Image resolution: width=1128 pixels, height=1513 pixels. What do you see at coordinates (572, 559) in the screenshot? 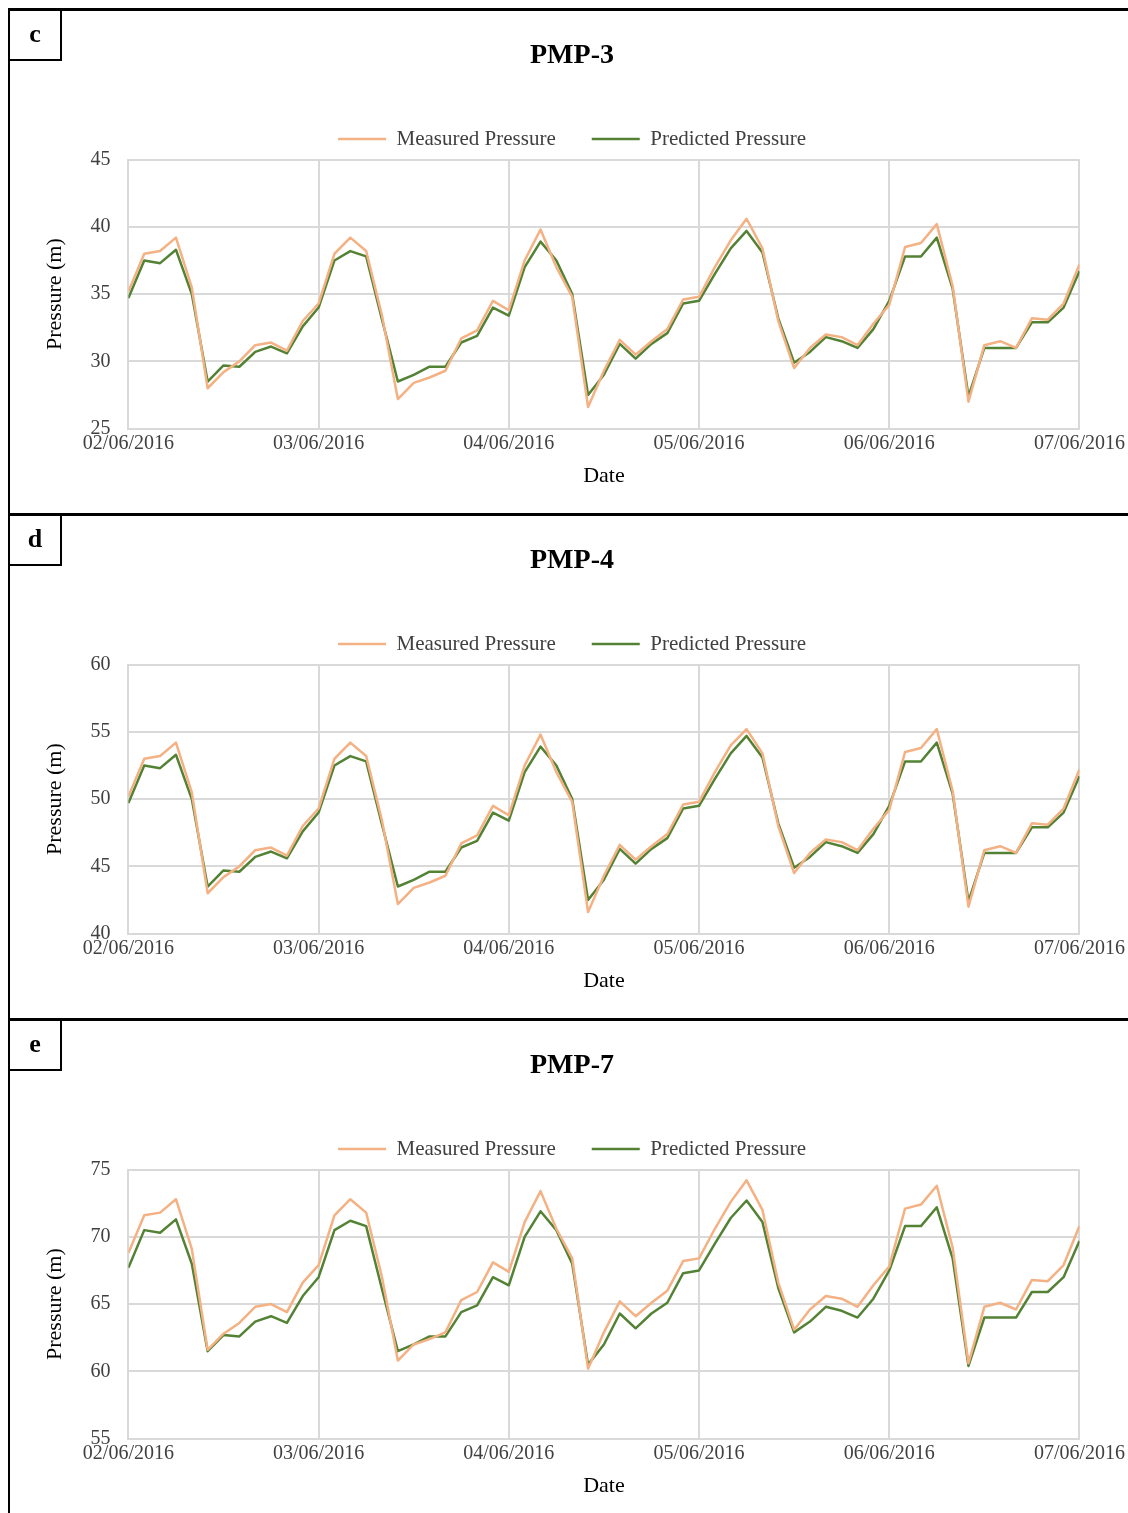
I see `chart-title: PMP-4` at bounding box center [572, 559].